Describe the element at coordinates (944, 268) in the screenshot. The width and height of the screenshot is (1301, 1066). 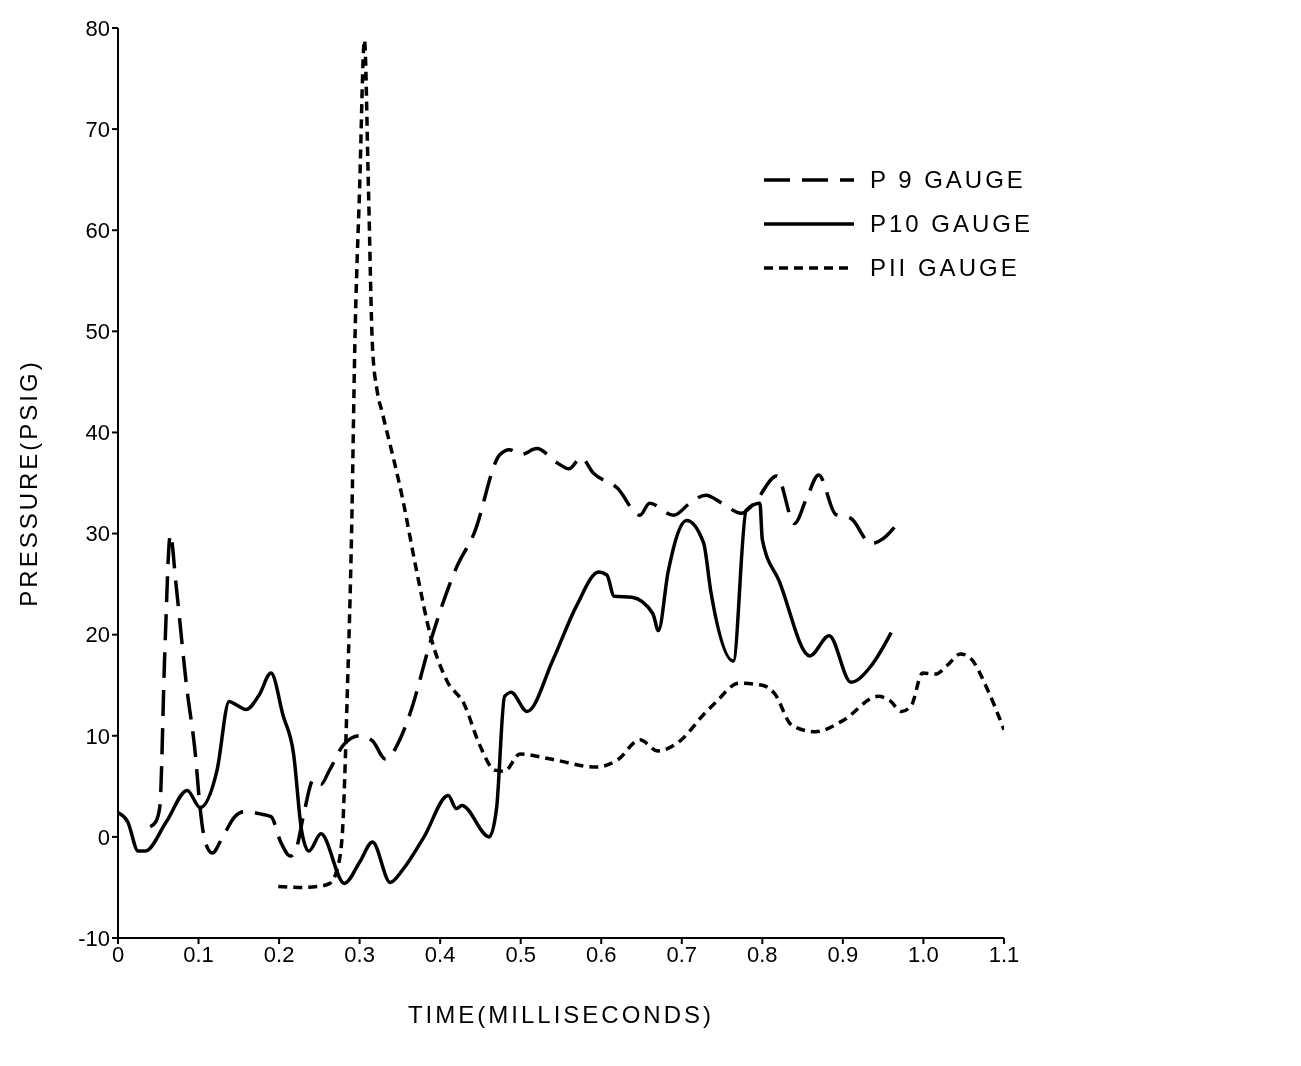
I see `legend-label: PII GAUGE` at that location.